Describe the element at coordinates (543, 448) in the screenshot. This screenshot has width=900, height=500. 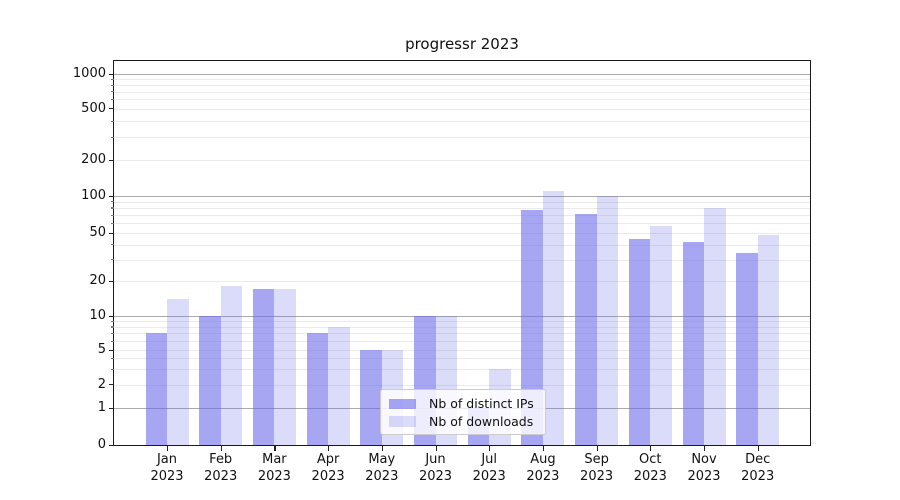
I see `x-tick-mark-aug` at that location.